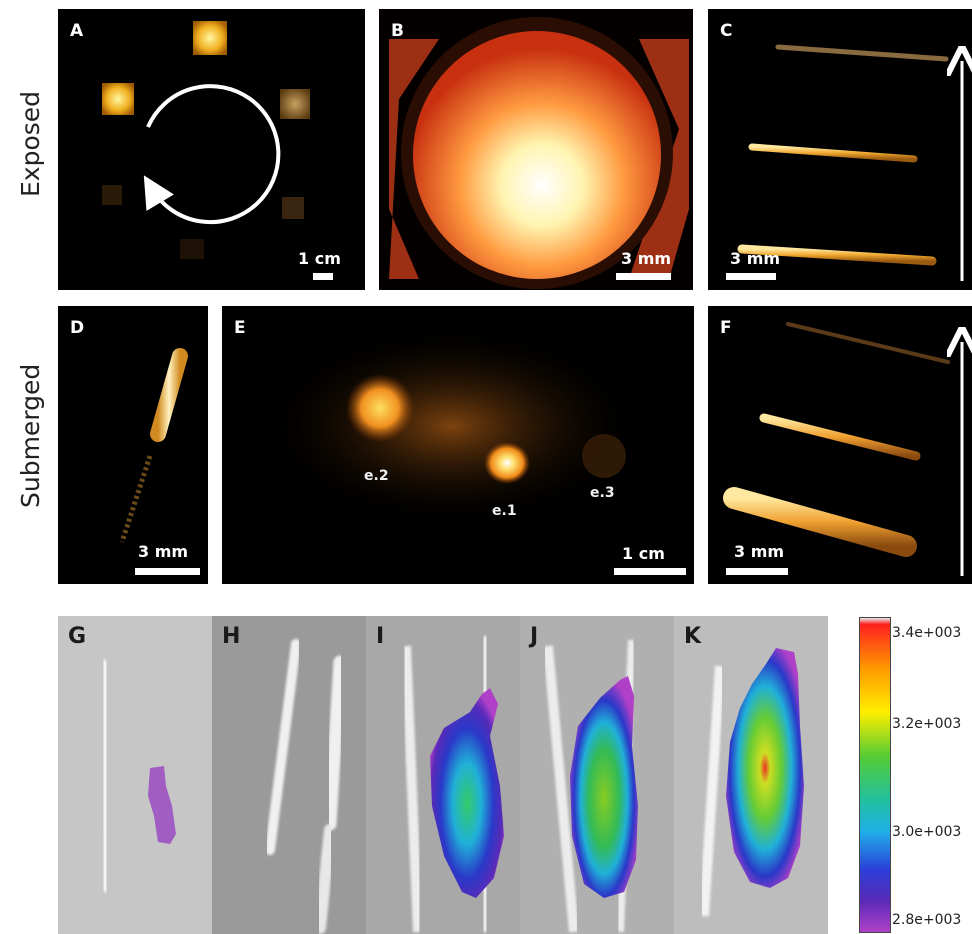  What do you see at coordinates (306, 786) in the screenshot?
I see `panel-h-image` at bounding box center [306, 786].